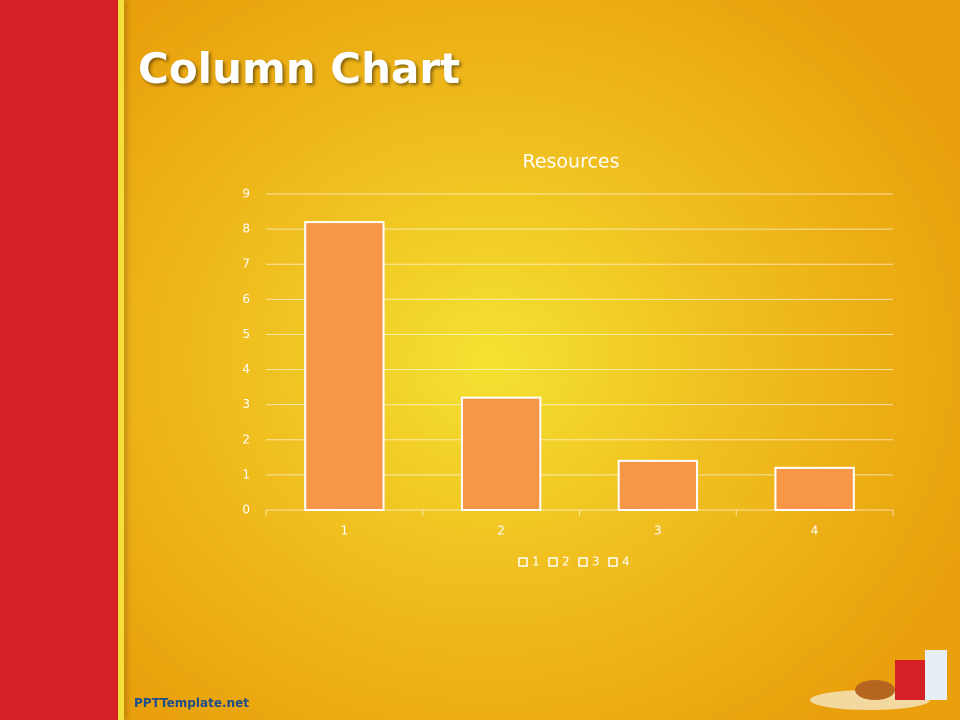  What do you see at coordinates (121, 360) in the screenshot?
I see `yellow-stripe` at bounding box center [121, 360].